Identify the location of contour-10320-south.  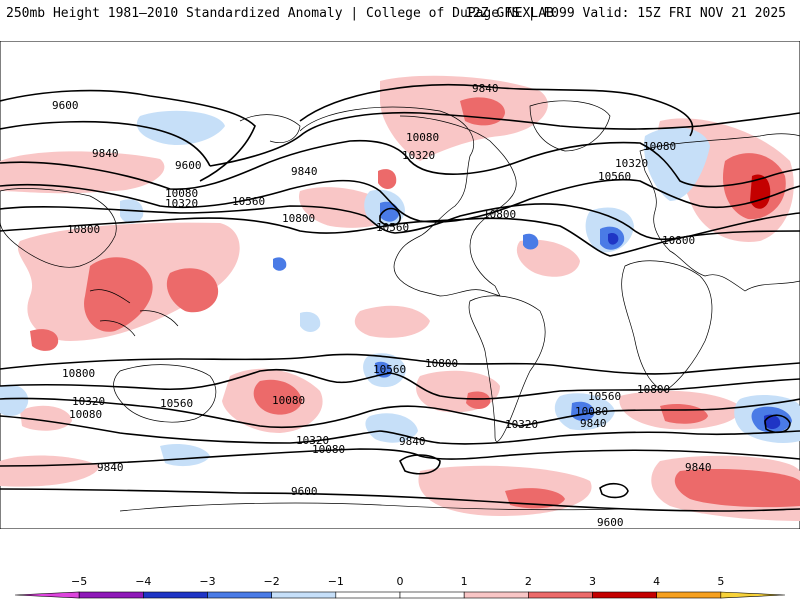
(400, 413).